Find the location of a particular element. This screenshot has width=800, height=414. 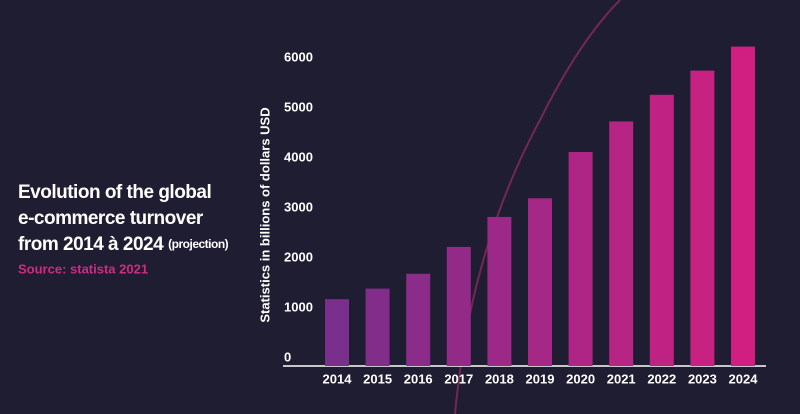

y-tick-label: 4000 is located at coordinates (298, 156).